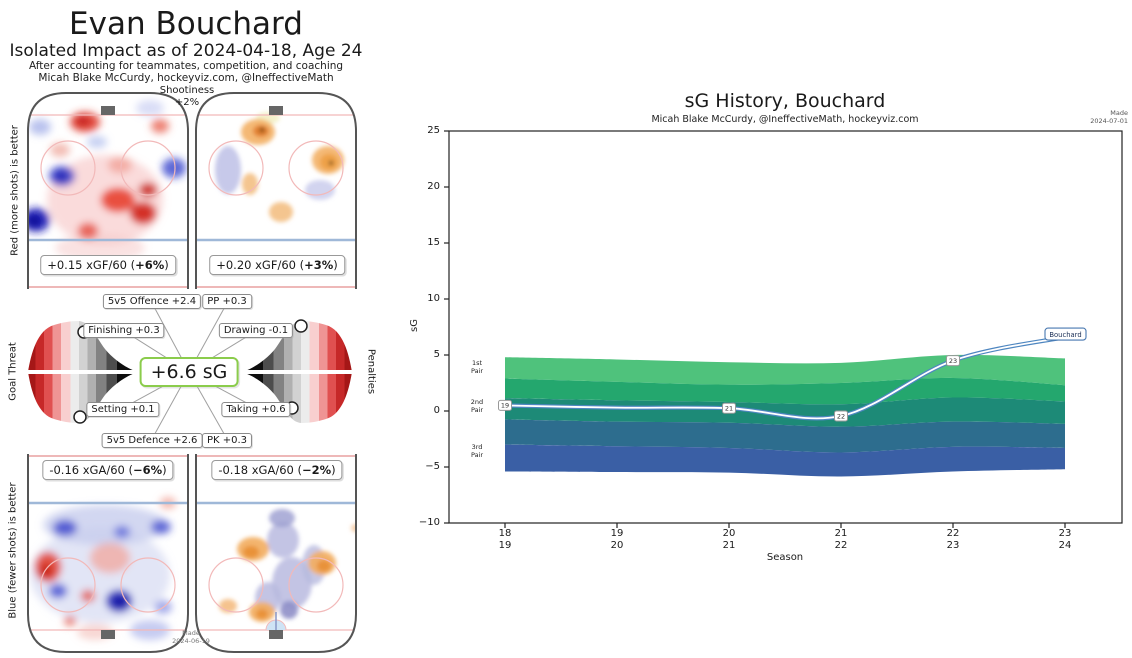 The width and height of the screenshot is (1132, 658). I want to click on xga60-pk-box: -0.18 xGA/60 (−2%), so click(277, 470).